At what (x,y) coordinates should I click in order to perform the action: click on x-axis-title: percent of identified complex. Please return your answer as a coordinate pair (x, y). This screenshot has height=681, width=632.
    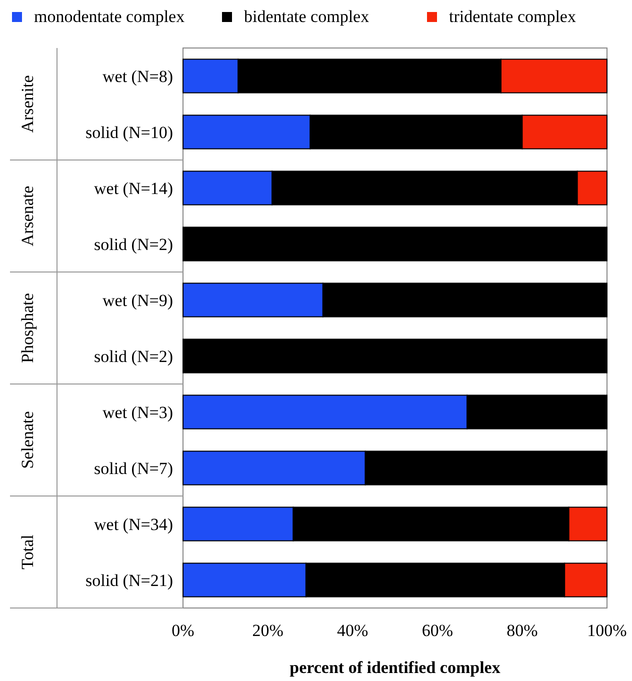
    Looking at the image, I should click on (395, 667).